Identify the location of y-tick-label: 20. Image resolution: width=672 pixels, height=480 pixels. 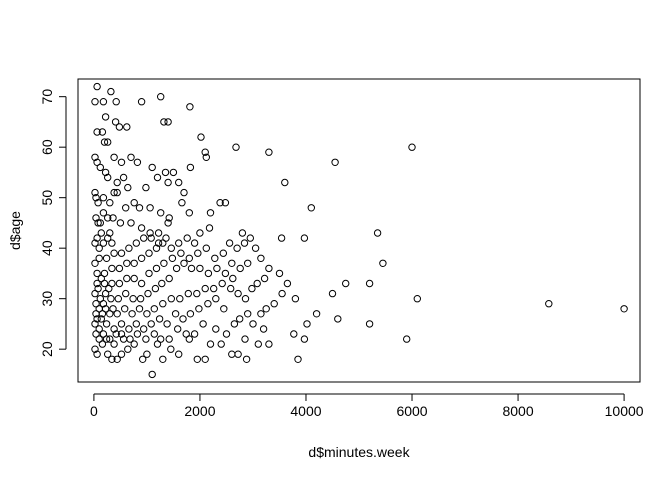
(47, 349).